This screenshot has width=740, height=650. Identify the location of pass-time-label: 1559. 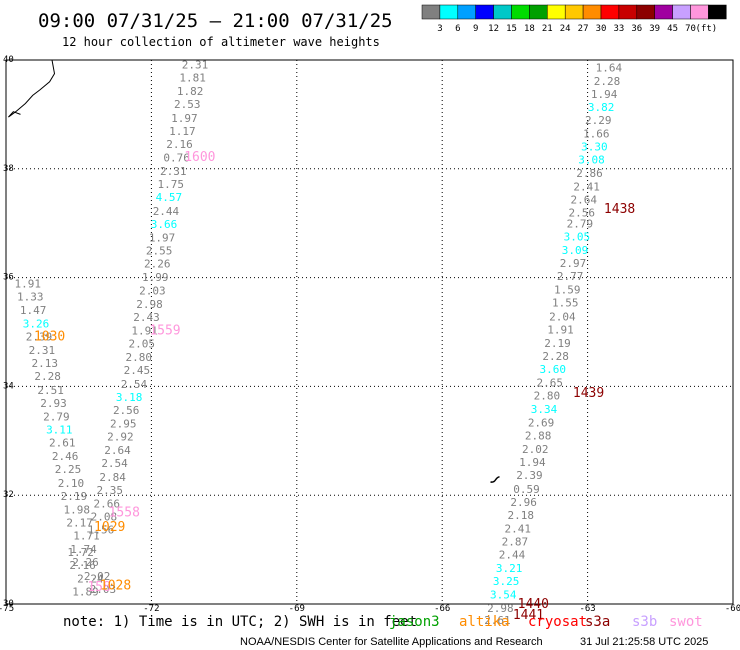
(164, 330).